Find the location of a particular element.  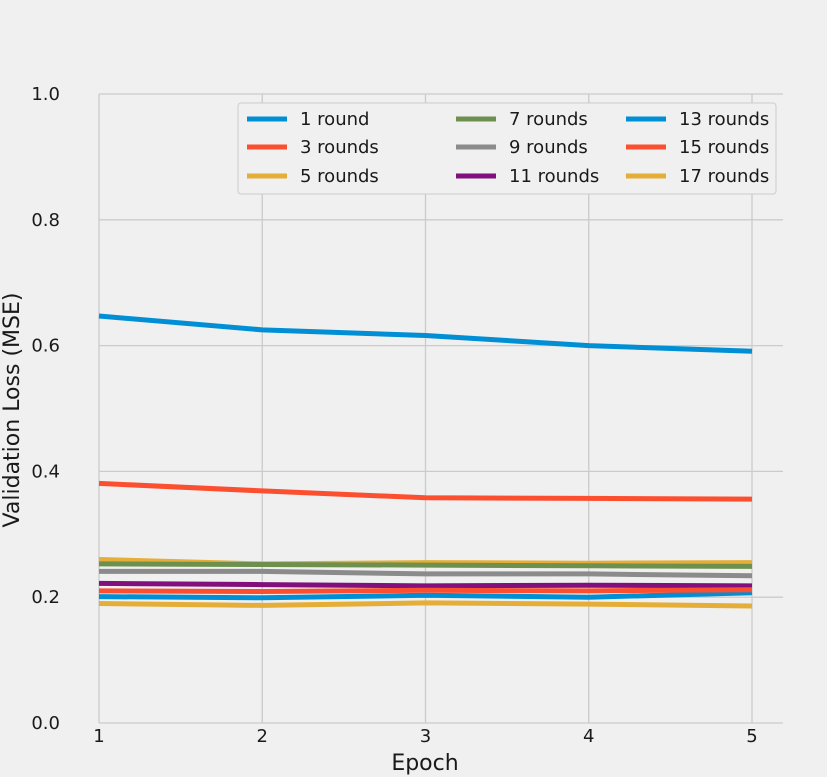

x-tick-label: 2 is located at coordinates (262, 736).